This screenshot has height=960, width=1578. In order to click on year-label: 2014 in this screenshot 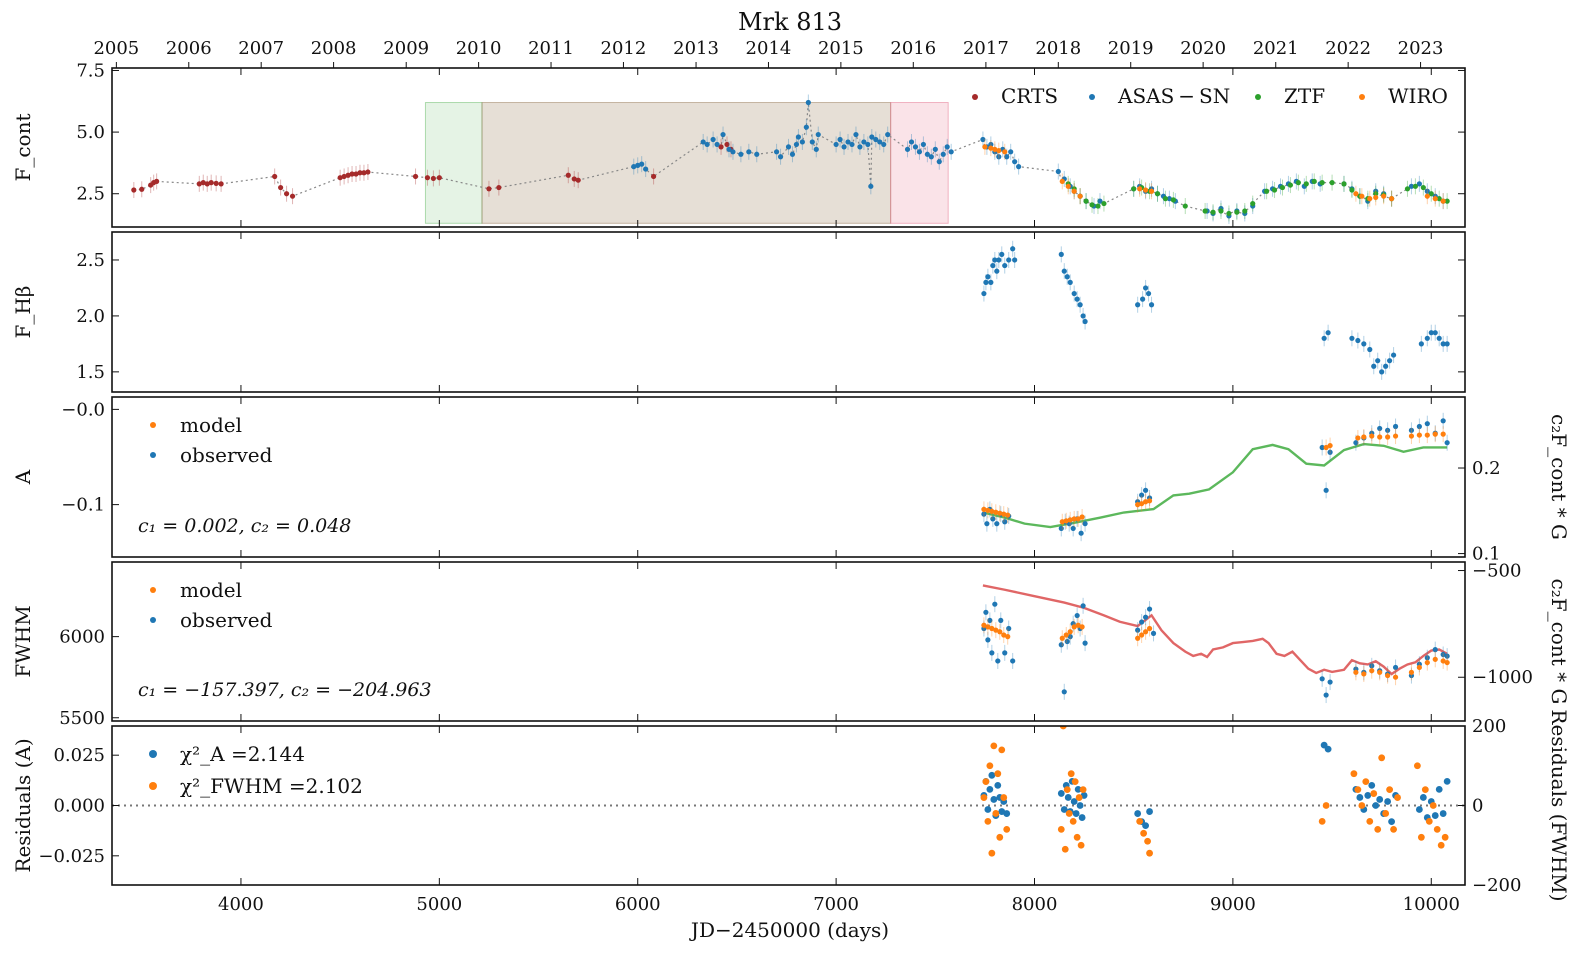, I will do `click(769, 48)`.